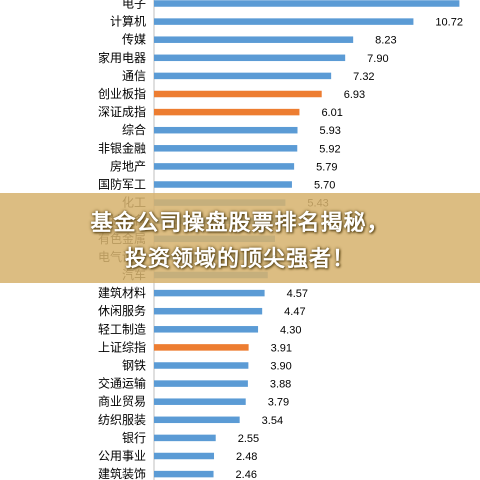 This screenshot has height=480, width=480. Describe the element at coordinates (134, 129) in the screenshot. I see `category-label: 综合` at that location.